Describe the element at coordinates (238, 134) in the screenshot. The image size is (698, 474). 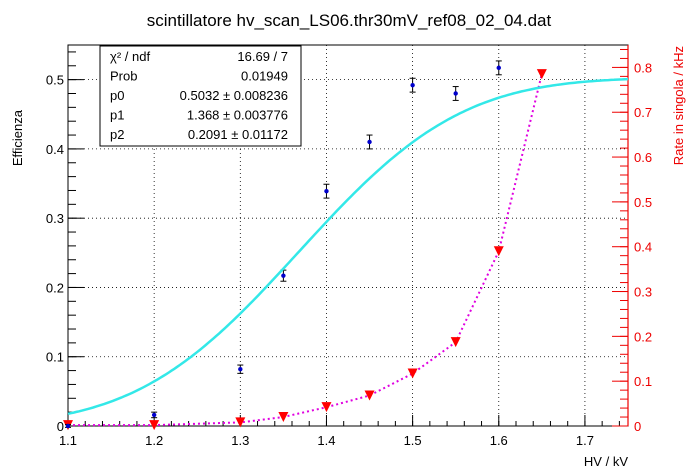
I see `stats-value: 0.2091 ± 0.01172` at that location.